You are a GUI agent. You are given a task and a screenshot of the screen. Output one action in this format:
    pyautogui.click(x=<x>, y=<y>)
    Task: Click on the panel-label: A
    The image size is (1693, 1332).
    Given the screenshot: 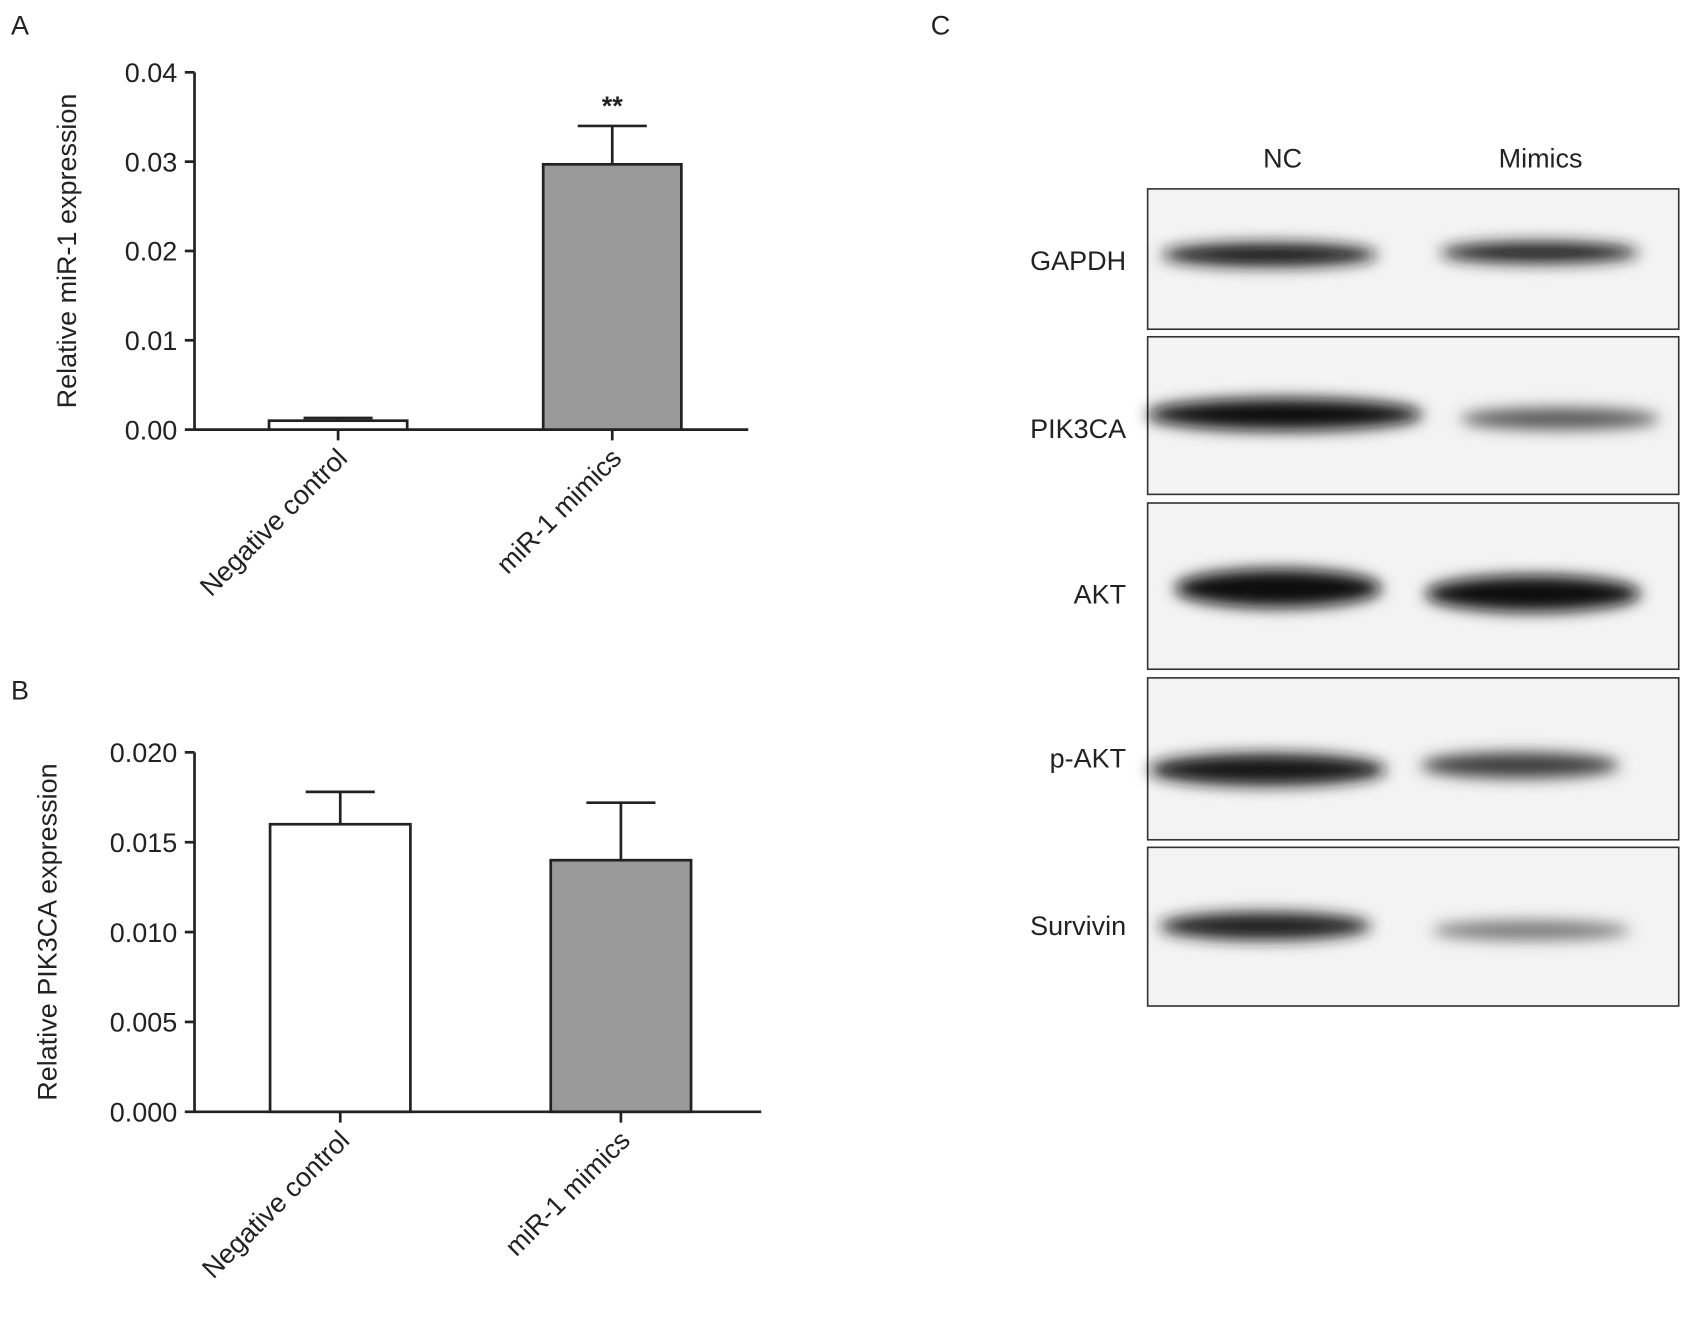 What is the action you would take?
    pyautogui.click(x=20, y=26)
    